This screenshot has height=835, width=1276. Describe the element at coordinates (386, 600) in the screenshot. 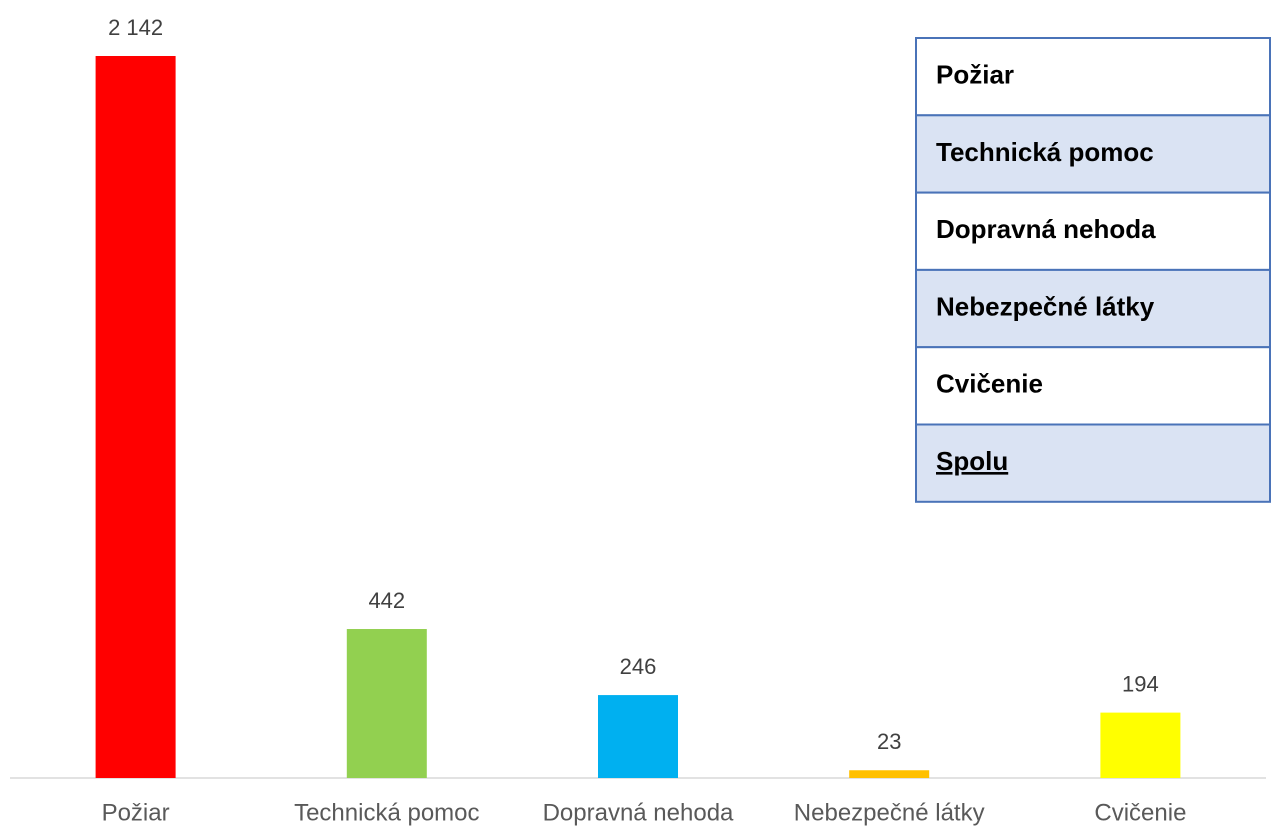

I see `data-label: 442` at that location.